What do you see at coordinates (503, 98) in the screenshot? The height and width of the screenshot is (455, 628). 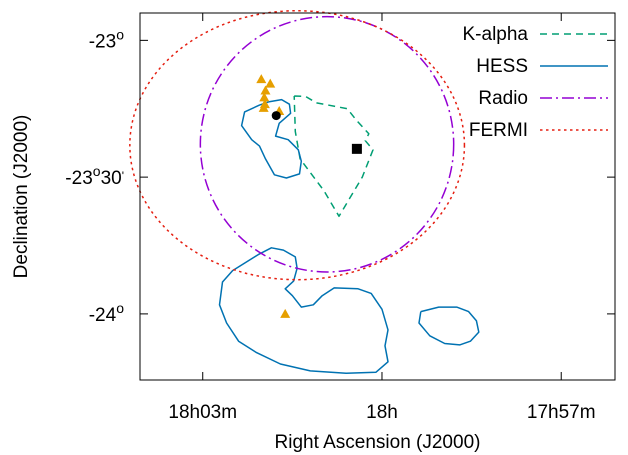 I see `legend-label: Radio` at bounding box center [503, 98].